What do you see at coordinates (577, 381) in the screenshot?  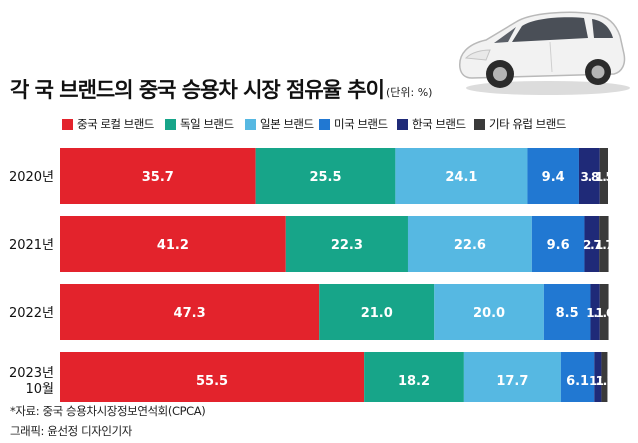 I see `data-label: 6.1` at bounding box center [577, 381].